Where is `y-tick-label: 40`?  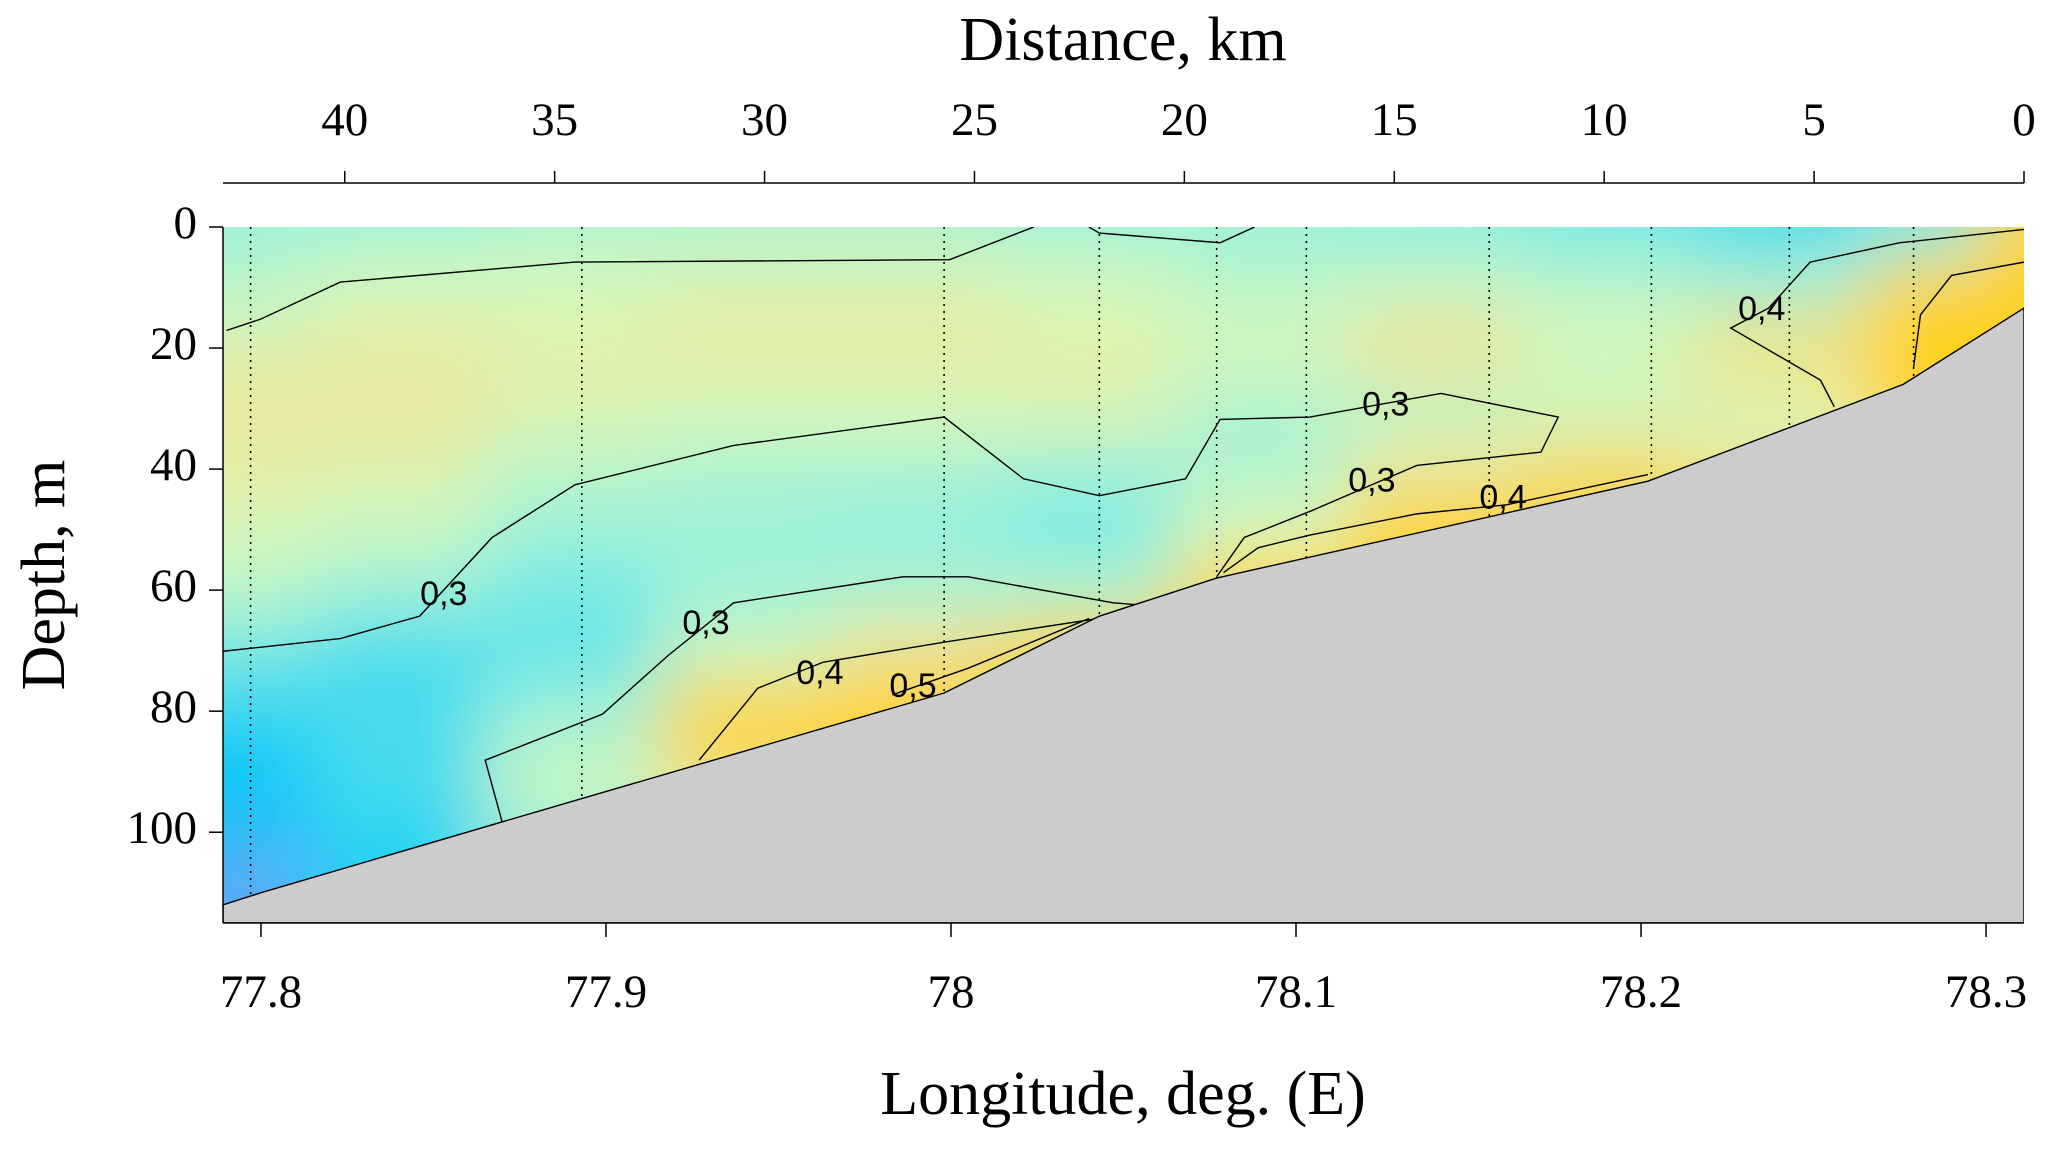 y-tick-label: 40 is located at coordinates (173, 465).